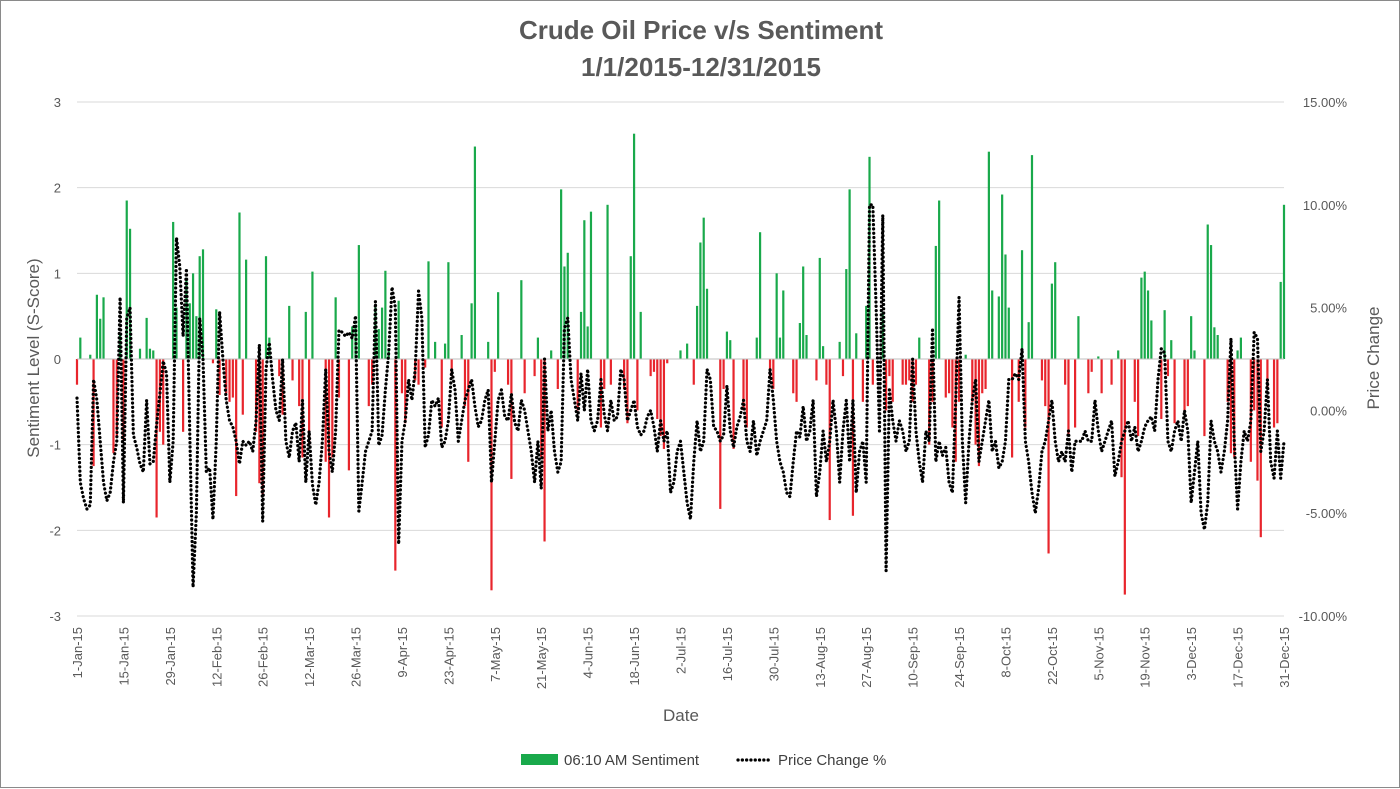  Describe the element at coordinates (1373, 357) in the screenshot. I see `right-axis-label: Price Change` at that location.